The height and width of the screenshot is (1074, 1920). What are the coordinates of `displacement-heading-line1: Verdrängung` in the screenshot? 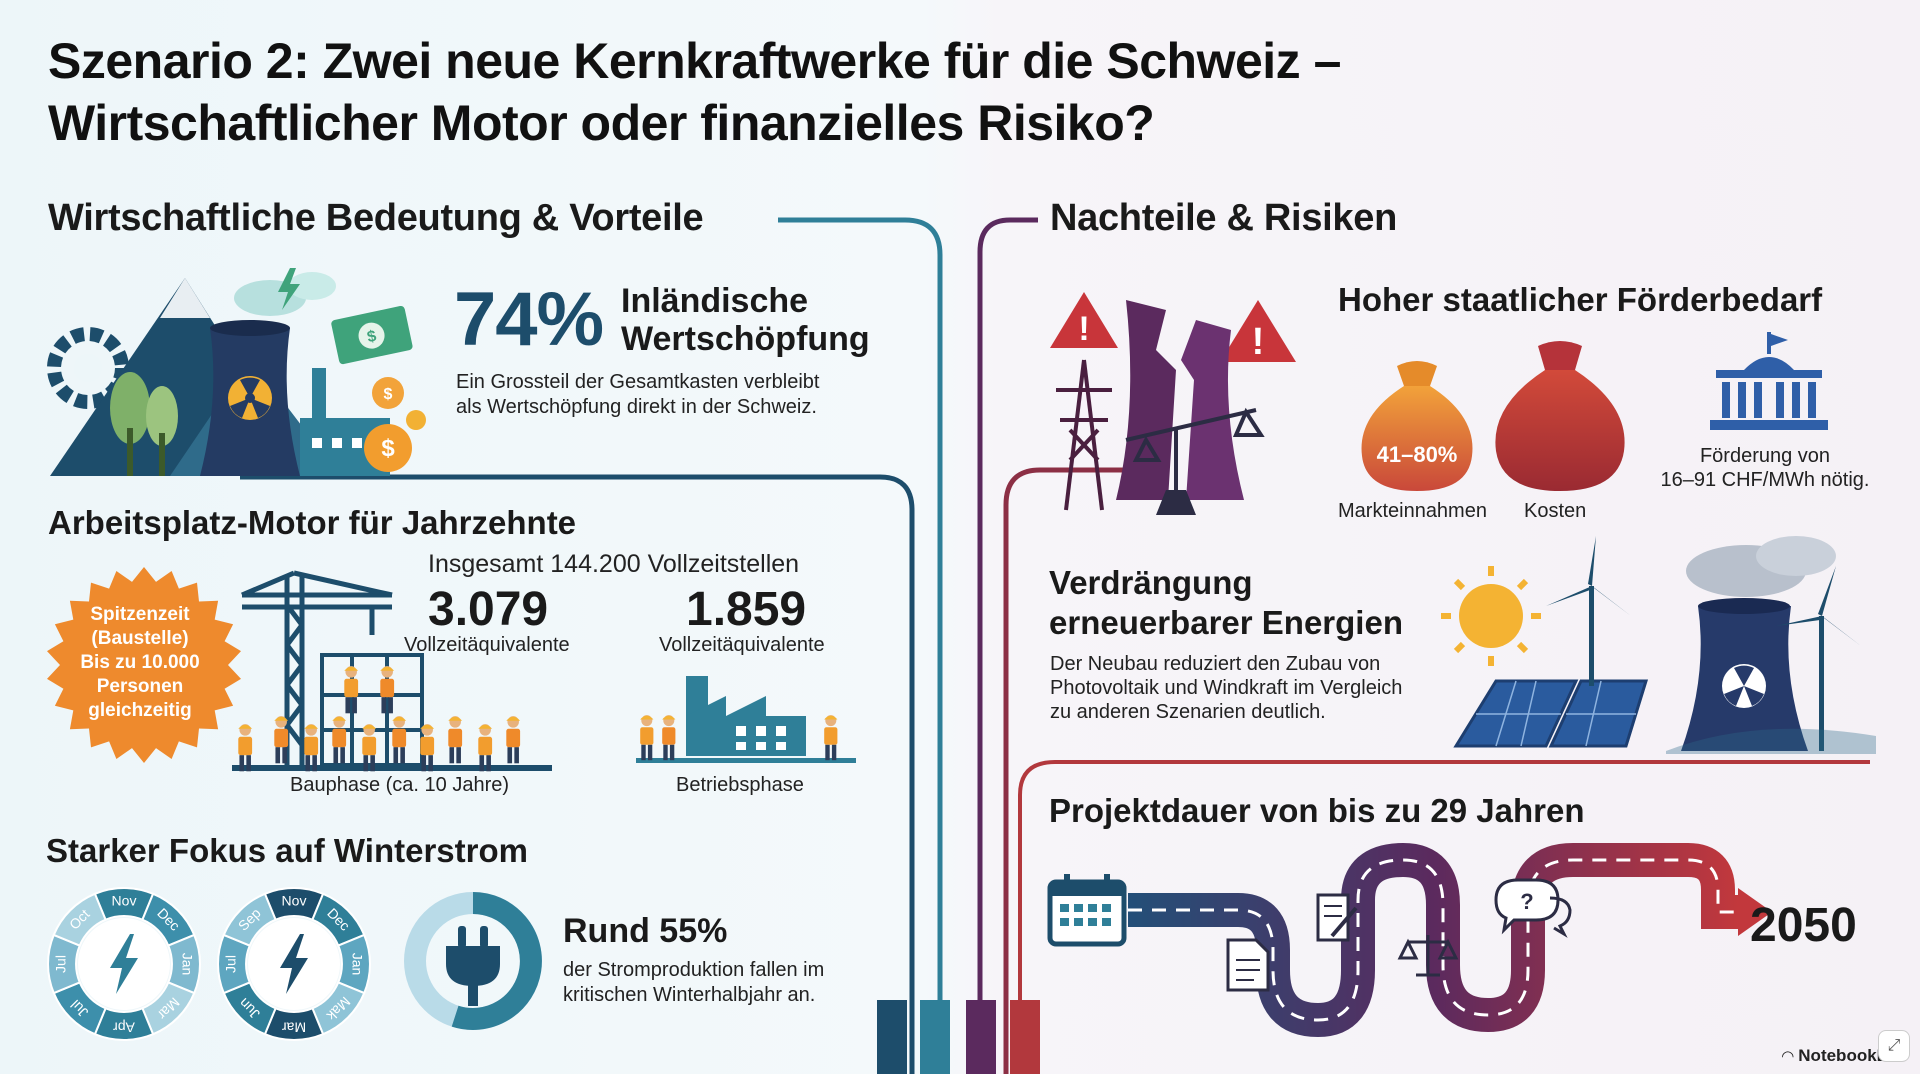 It's located at (1151, 582).